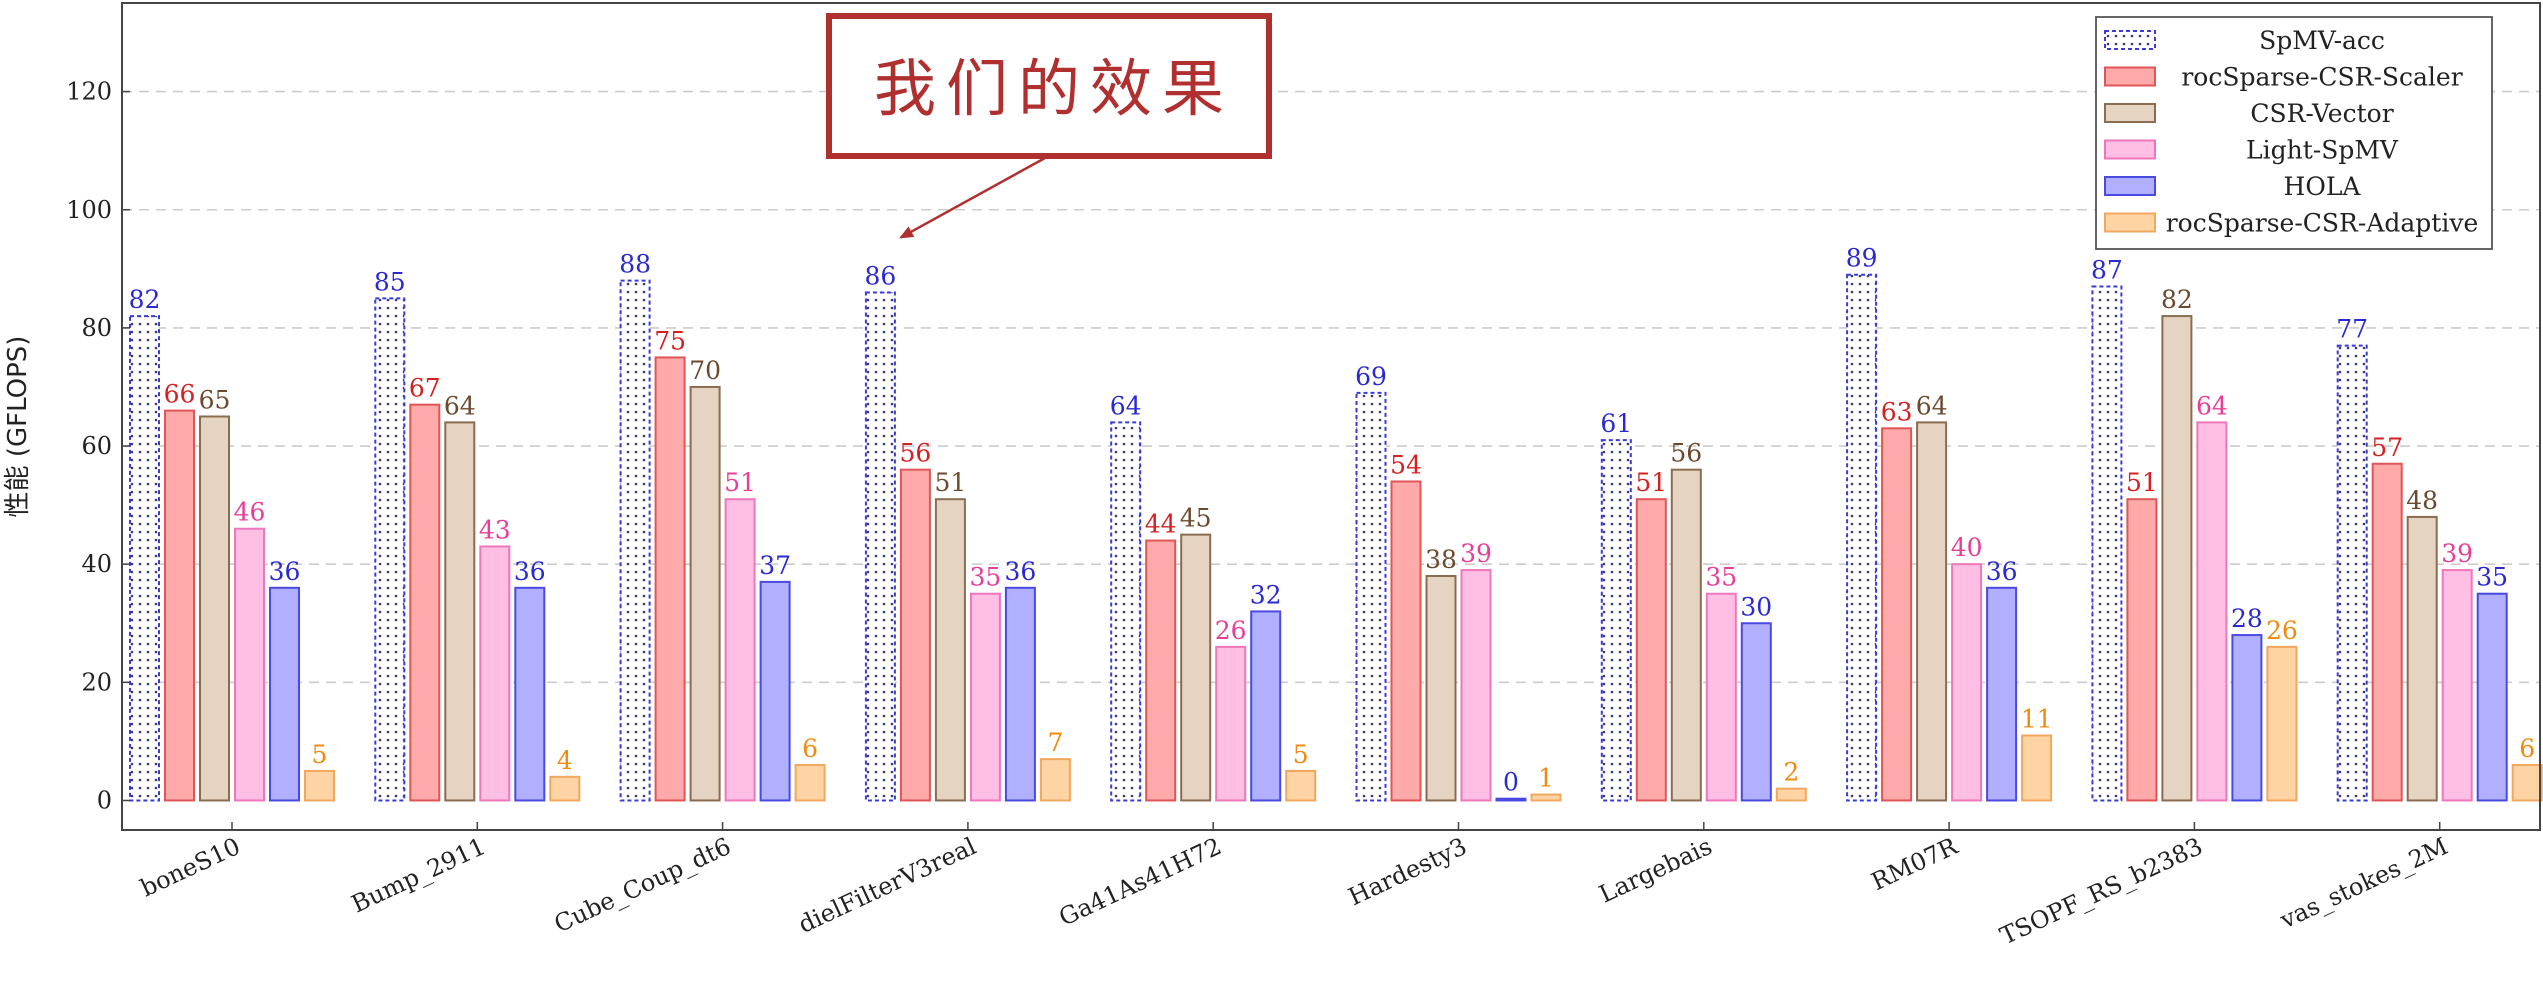  Describe the element at coordinates (215, 400) in the screenshot. I see `data-label: 65` at that location.